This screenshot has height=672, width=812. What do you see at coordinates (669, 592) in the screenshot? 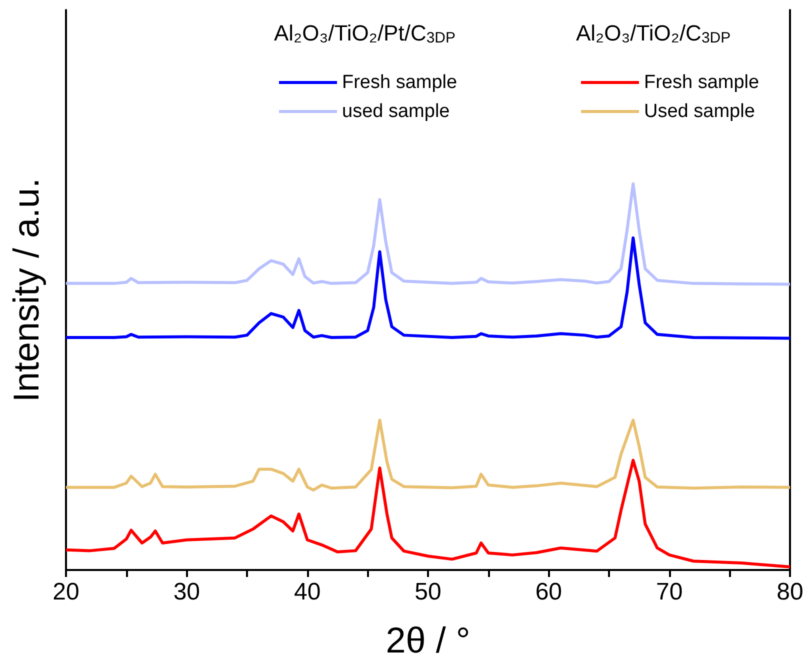
I see `x-tick-label: 70` at bounding box center [669, 592].